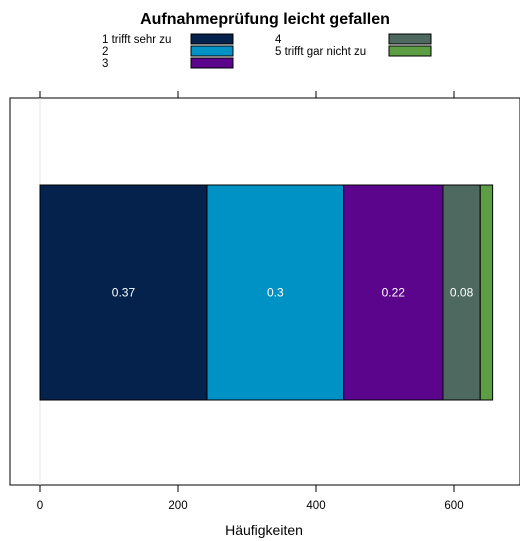 The height and width of the screenshot is (541, 520). I want to click on chart-title: Aufnahmeprüfung leicht gefallen, so click(265, 19).